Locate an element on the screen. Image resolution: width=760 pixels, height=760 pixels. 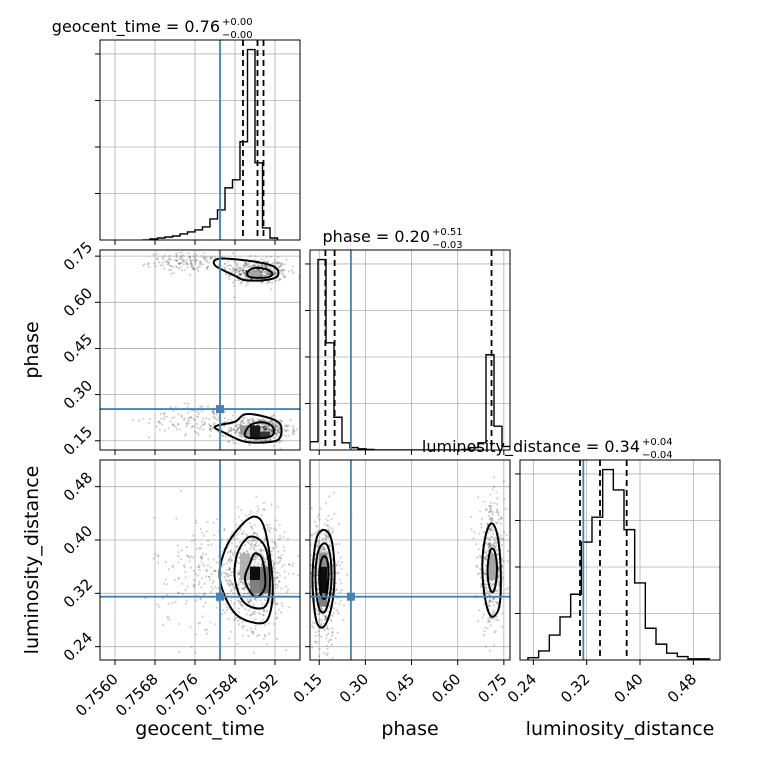
scatter-points is located at coordinates (407, 568).